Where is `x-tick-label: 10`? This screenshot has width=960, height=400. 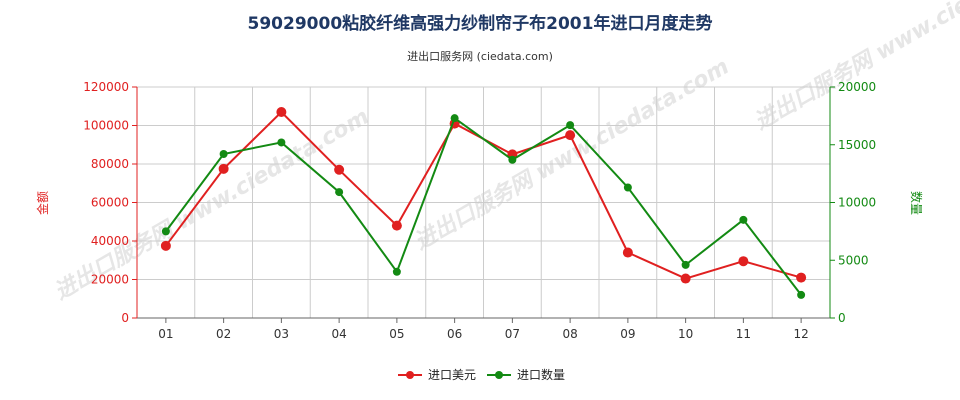 x-tick-label: 10 is located at coordinates (685, 334).